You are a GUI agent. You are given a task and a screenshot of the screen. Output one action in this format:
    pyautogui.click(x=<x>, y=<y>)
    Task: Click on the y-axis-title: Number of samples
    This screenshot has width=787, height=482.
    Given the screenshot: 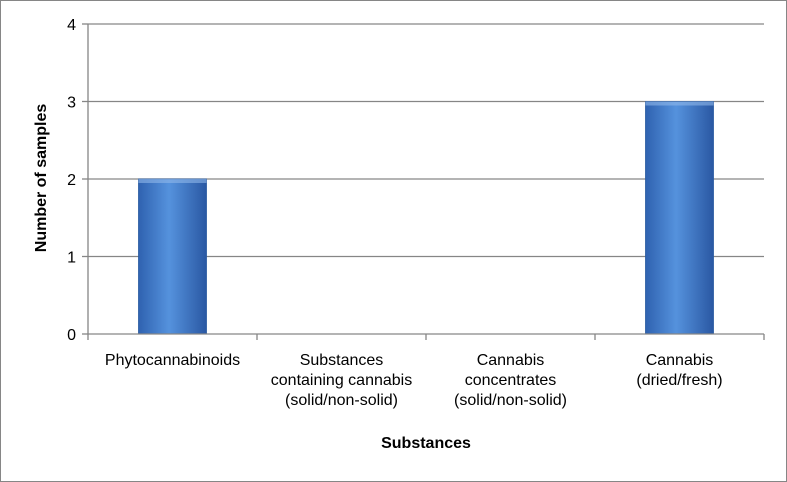 What is the action you would take?
    pyautogui.click(x=41, y=178)
    